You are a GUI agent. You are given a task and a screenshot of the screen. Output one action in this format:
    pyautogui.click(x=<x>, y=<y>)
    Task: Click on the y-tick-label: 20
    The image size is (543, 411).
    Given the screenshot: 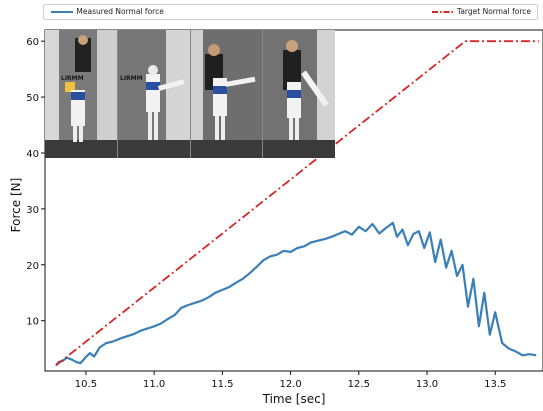 What is the action you would take?
    pyautogui.click(x=32, y=266)
    